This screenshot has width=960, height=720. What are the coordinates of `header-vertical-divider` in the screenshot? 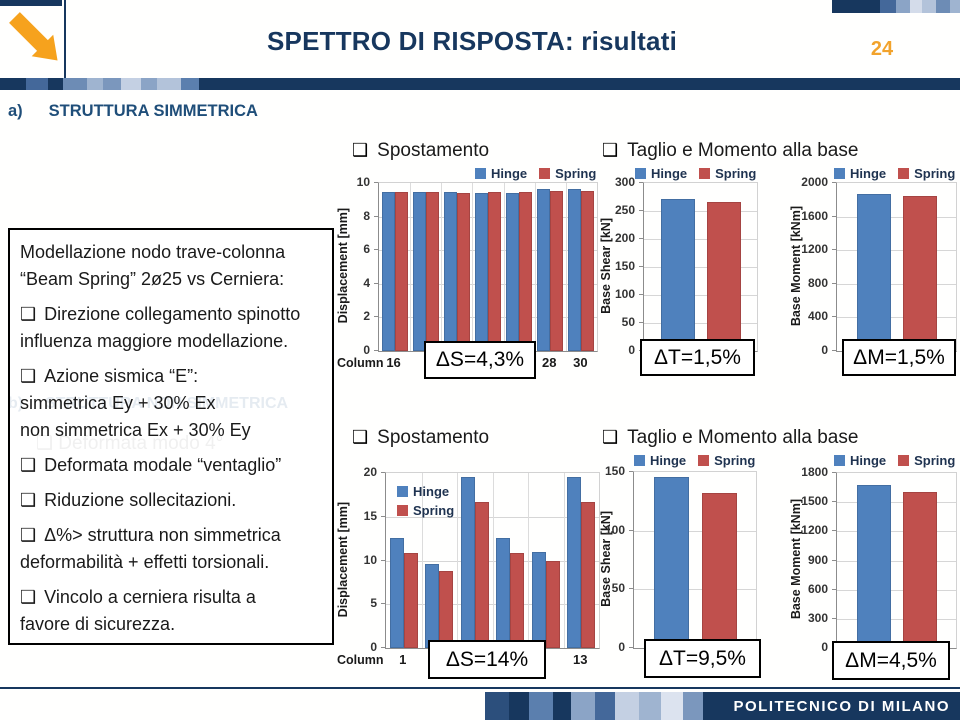 It's located at (65, 45).